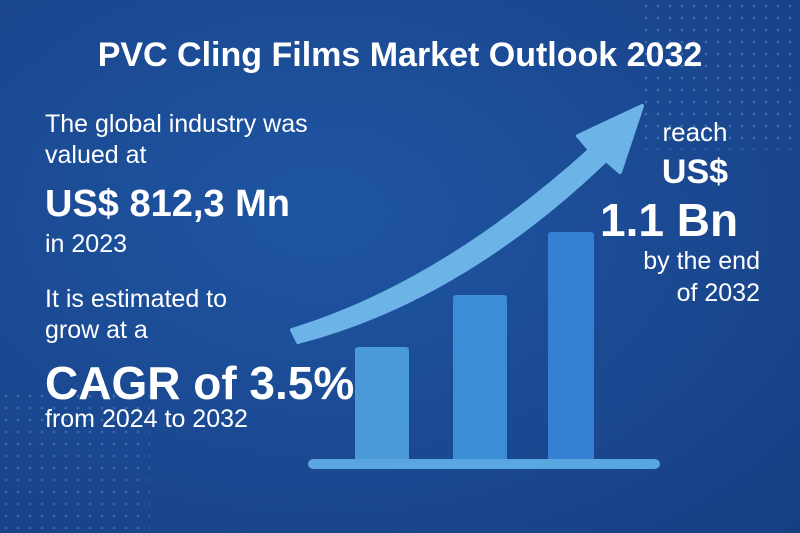 The height and width of the screenshot is (533, 800). What do you see at coordinates (96, 155) in the screenshot?
I see `left-line-2: valued at` at bounding box center [96, 155].